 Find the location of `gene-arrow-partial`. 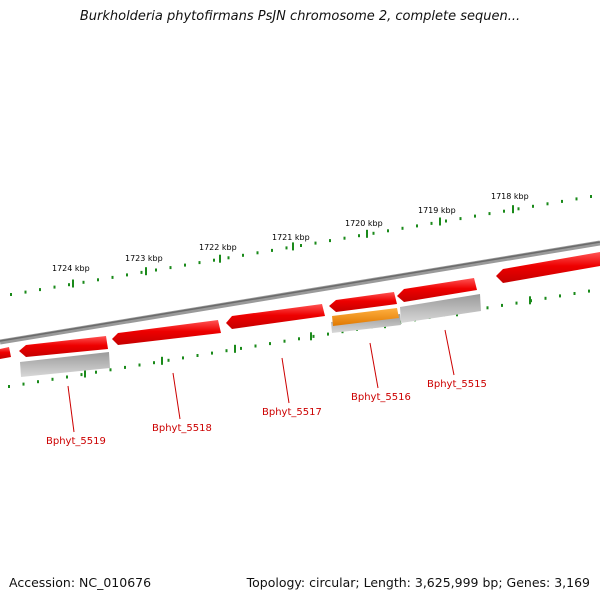

gene-arrow-partial is located at coordinates (5, 353).